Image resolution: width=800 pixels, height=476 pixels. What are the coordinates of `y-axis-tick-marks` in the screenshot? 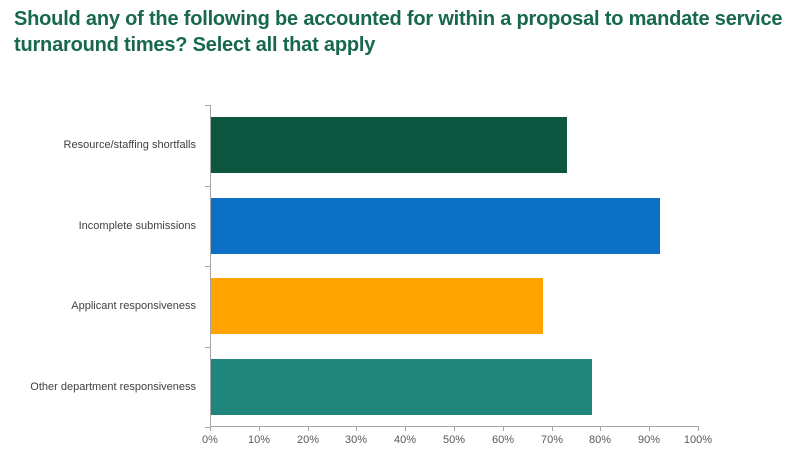 It's located at (207, 266).